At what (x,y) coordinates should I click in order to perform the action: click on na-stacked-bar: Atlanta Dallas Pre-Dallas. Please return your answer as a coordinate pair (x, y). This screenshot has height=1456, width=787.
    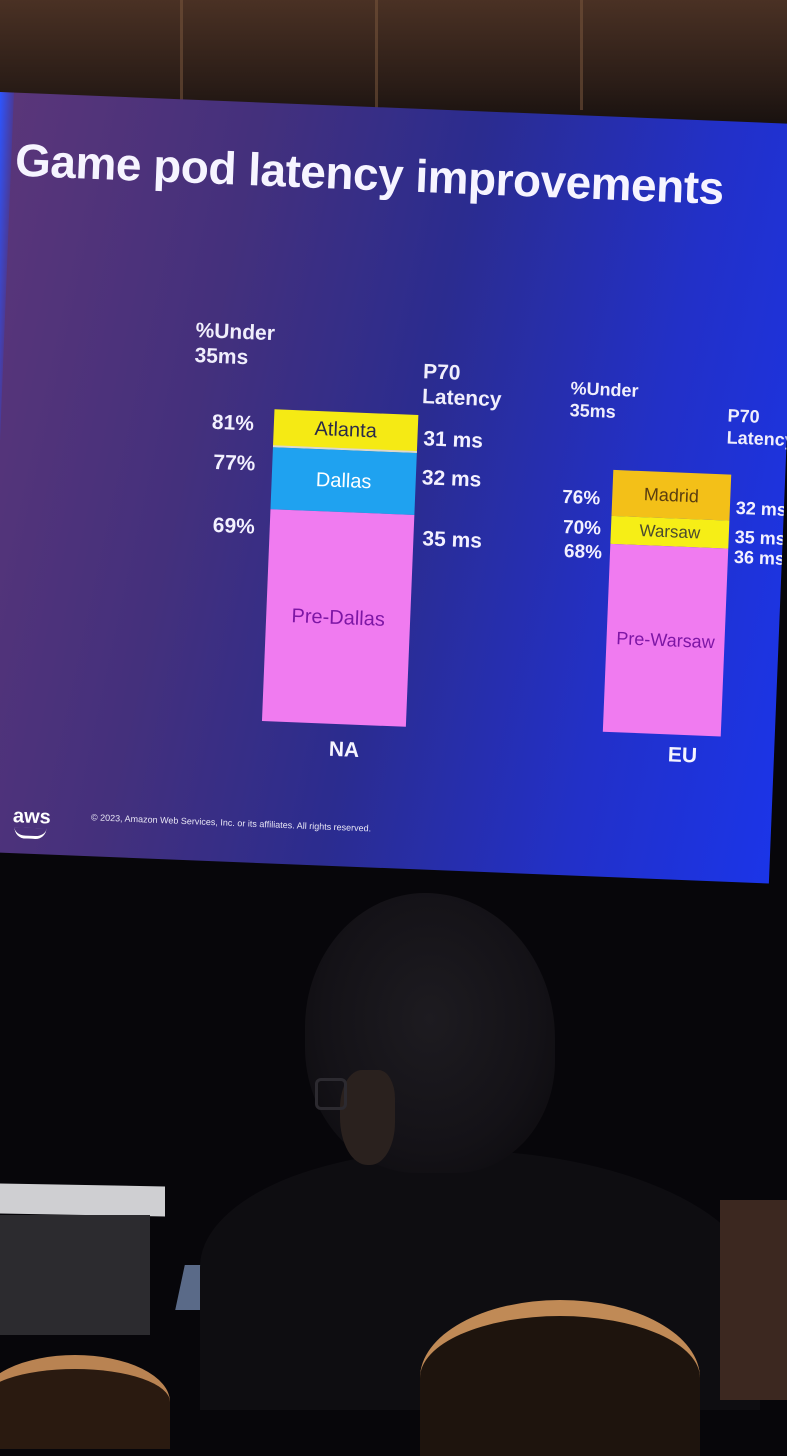
    Looking at the image, I should click on (340, 568).